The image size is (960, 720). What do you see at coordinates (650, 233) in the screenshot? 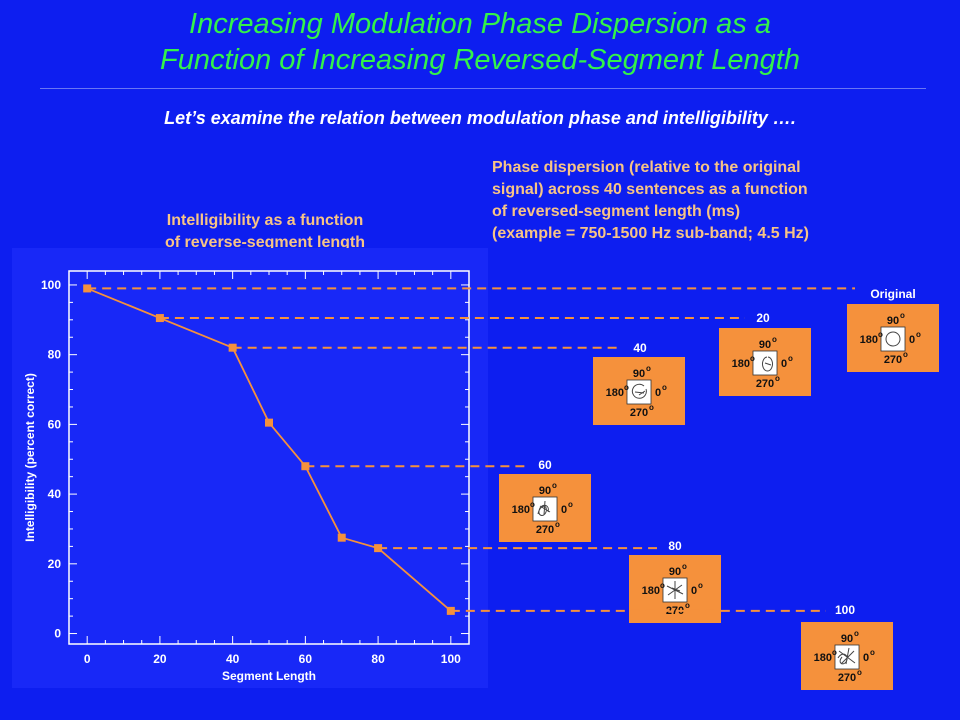
I see `phase-caption-line-4: (example = 750-1500 Hz sub-band; 4.5 Hz)` at bounding box center [650, 233].